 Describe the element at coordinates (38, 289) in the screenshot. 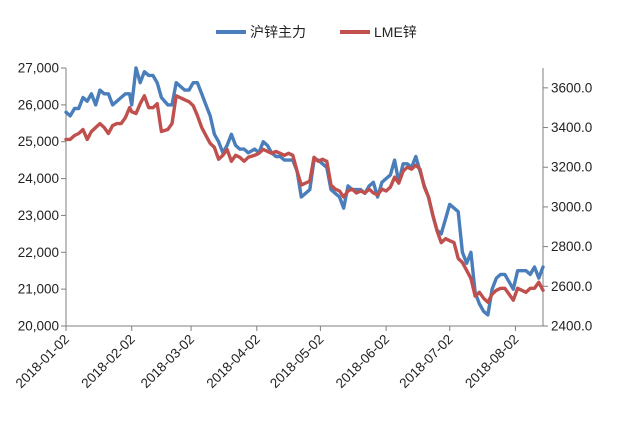

I see `left-tick-label: 21,000` at that location.